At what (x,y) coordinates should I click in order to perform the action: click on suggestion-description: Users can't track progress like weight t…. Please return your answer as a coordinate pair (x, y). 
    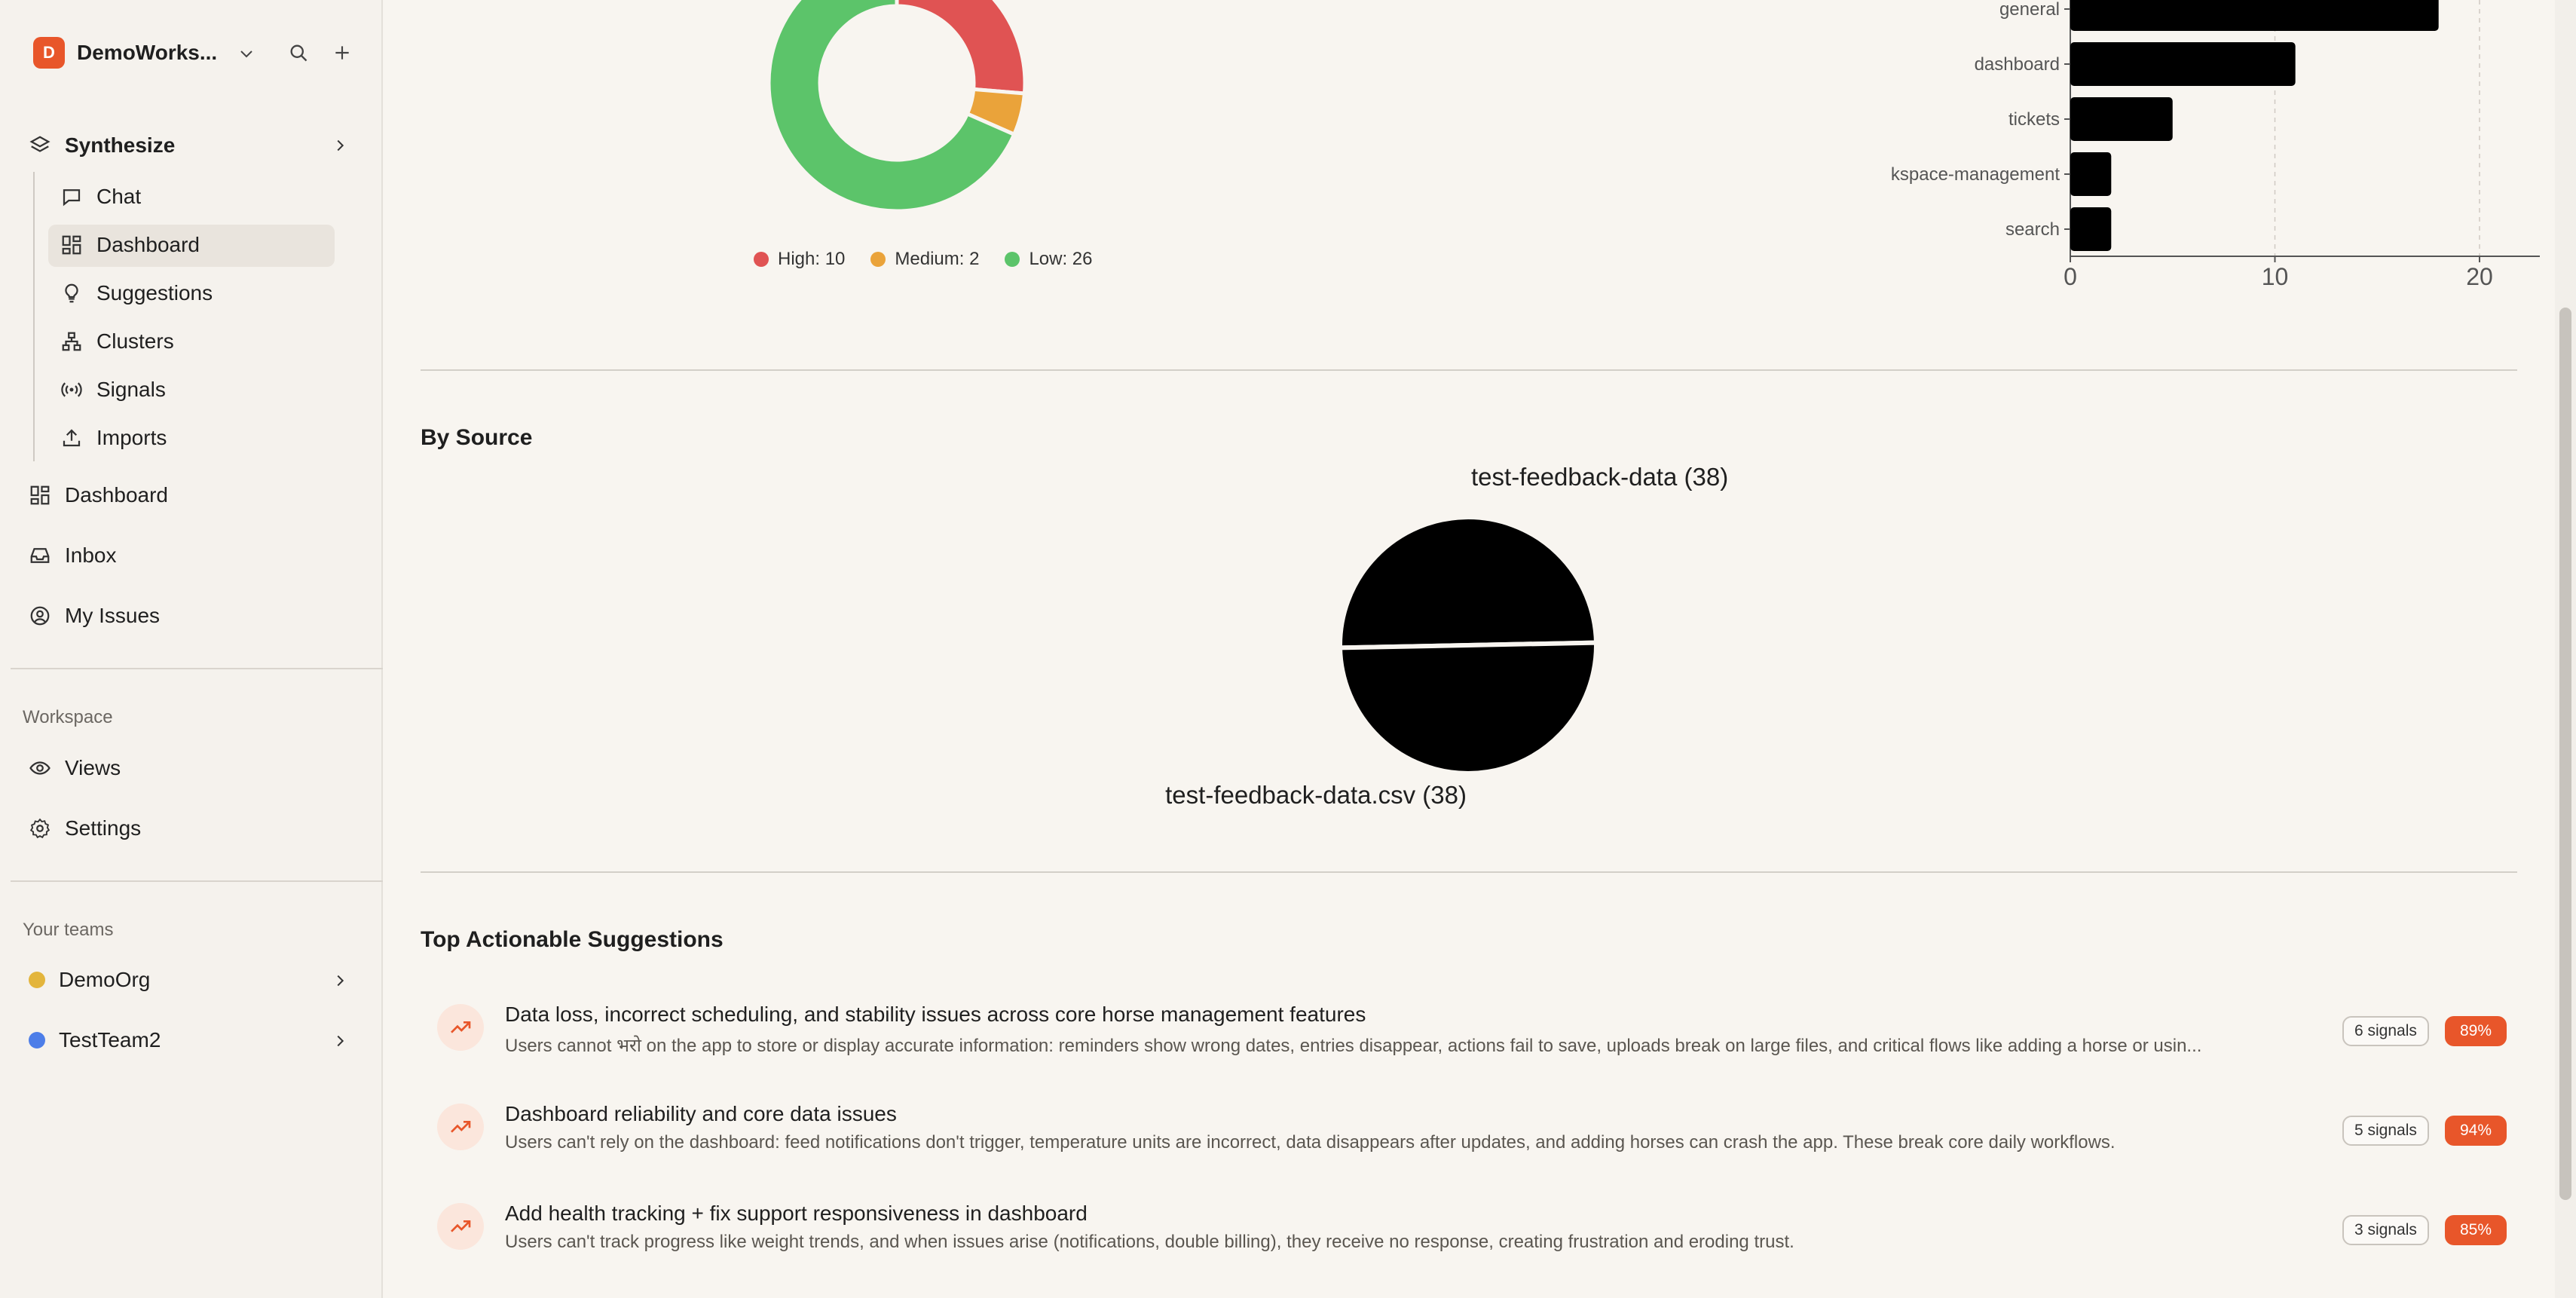
    Looking at the image, I should click on (1149, 1242).